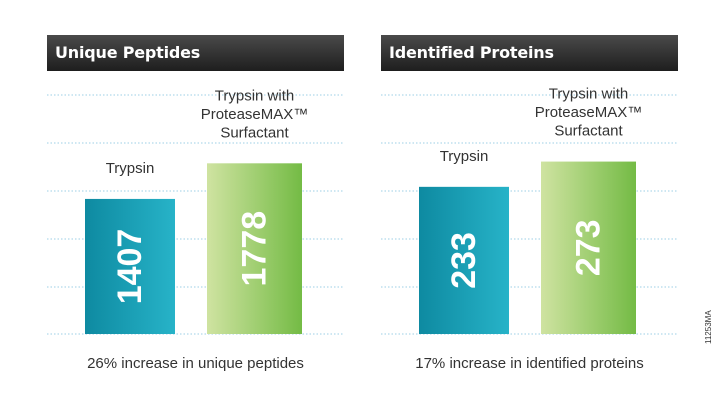  What do you see at coordinates (195, 363) in the screenshot?
I see `chart-caption: 26% increase in unique peptides` at bounding box center [195, 363].